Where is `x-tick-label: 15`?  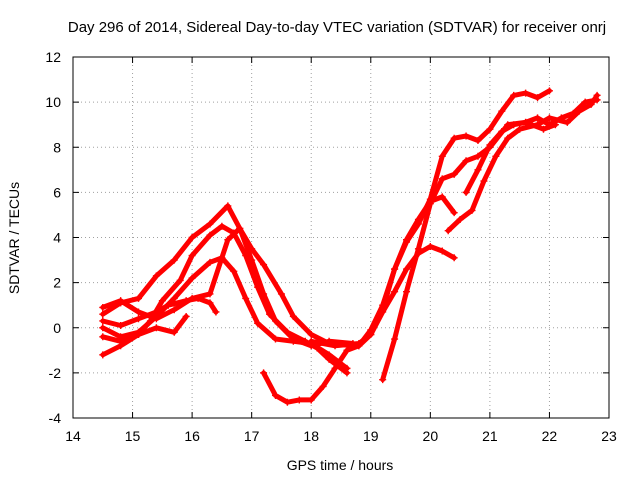
x-tick-label: 15 is located at coordinates (133, 436).